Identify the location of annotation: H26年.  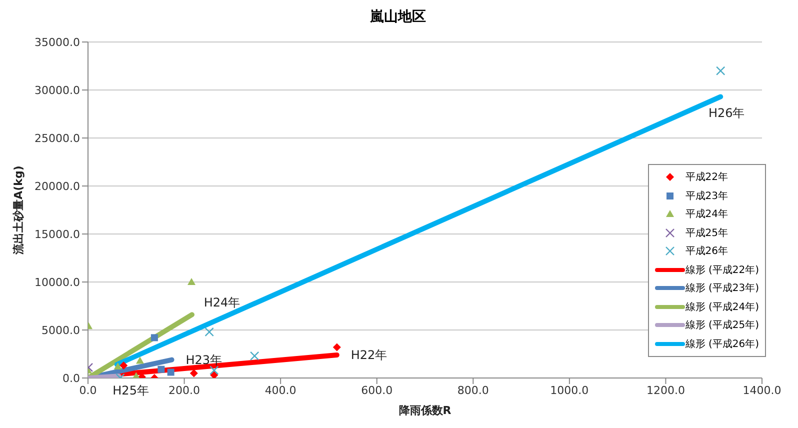
(726, 113).